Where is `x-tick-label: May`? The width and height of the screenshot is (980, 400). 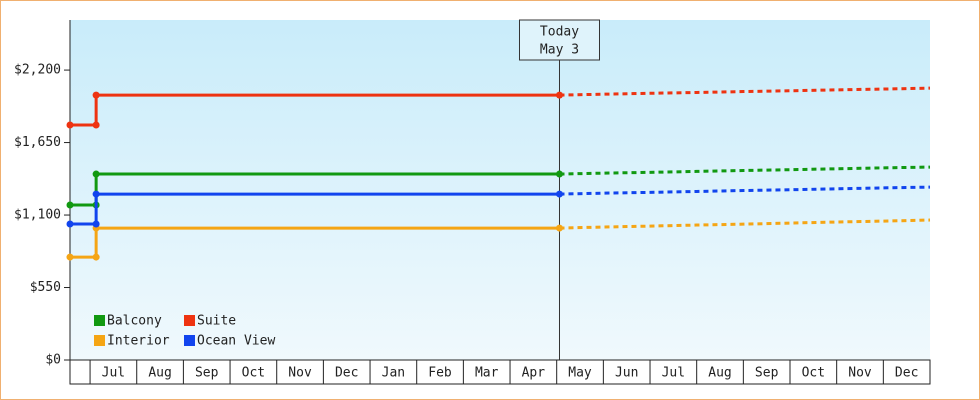 x-tick-label: May is located at coordinates (580, 373).